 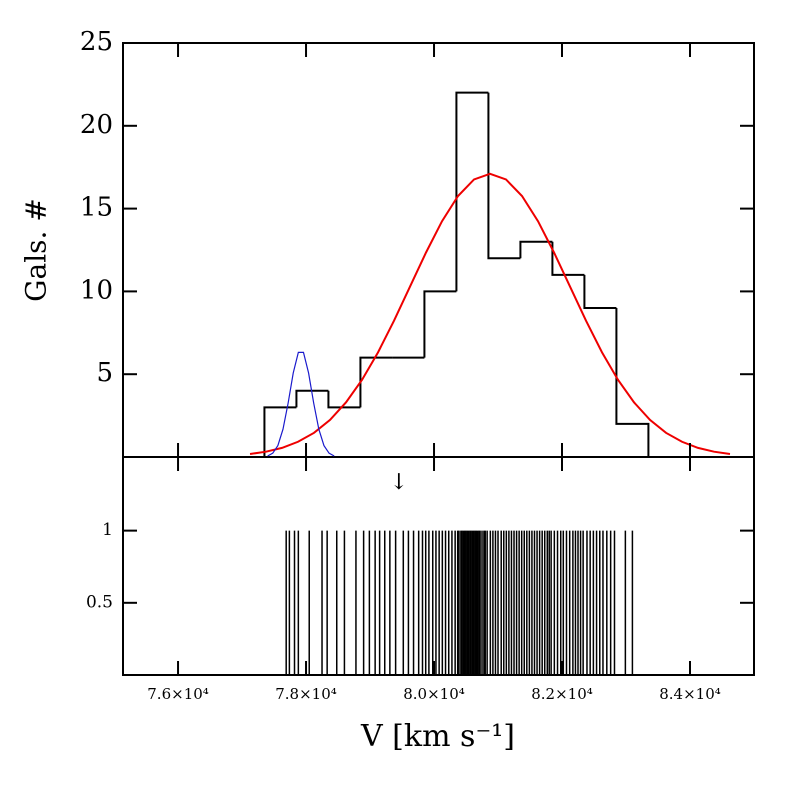 I want to click on y-tick-label: 15, so click(x=96, y=208).